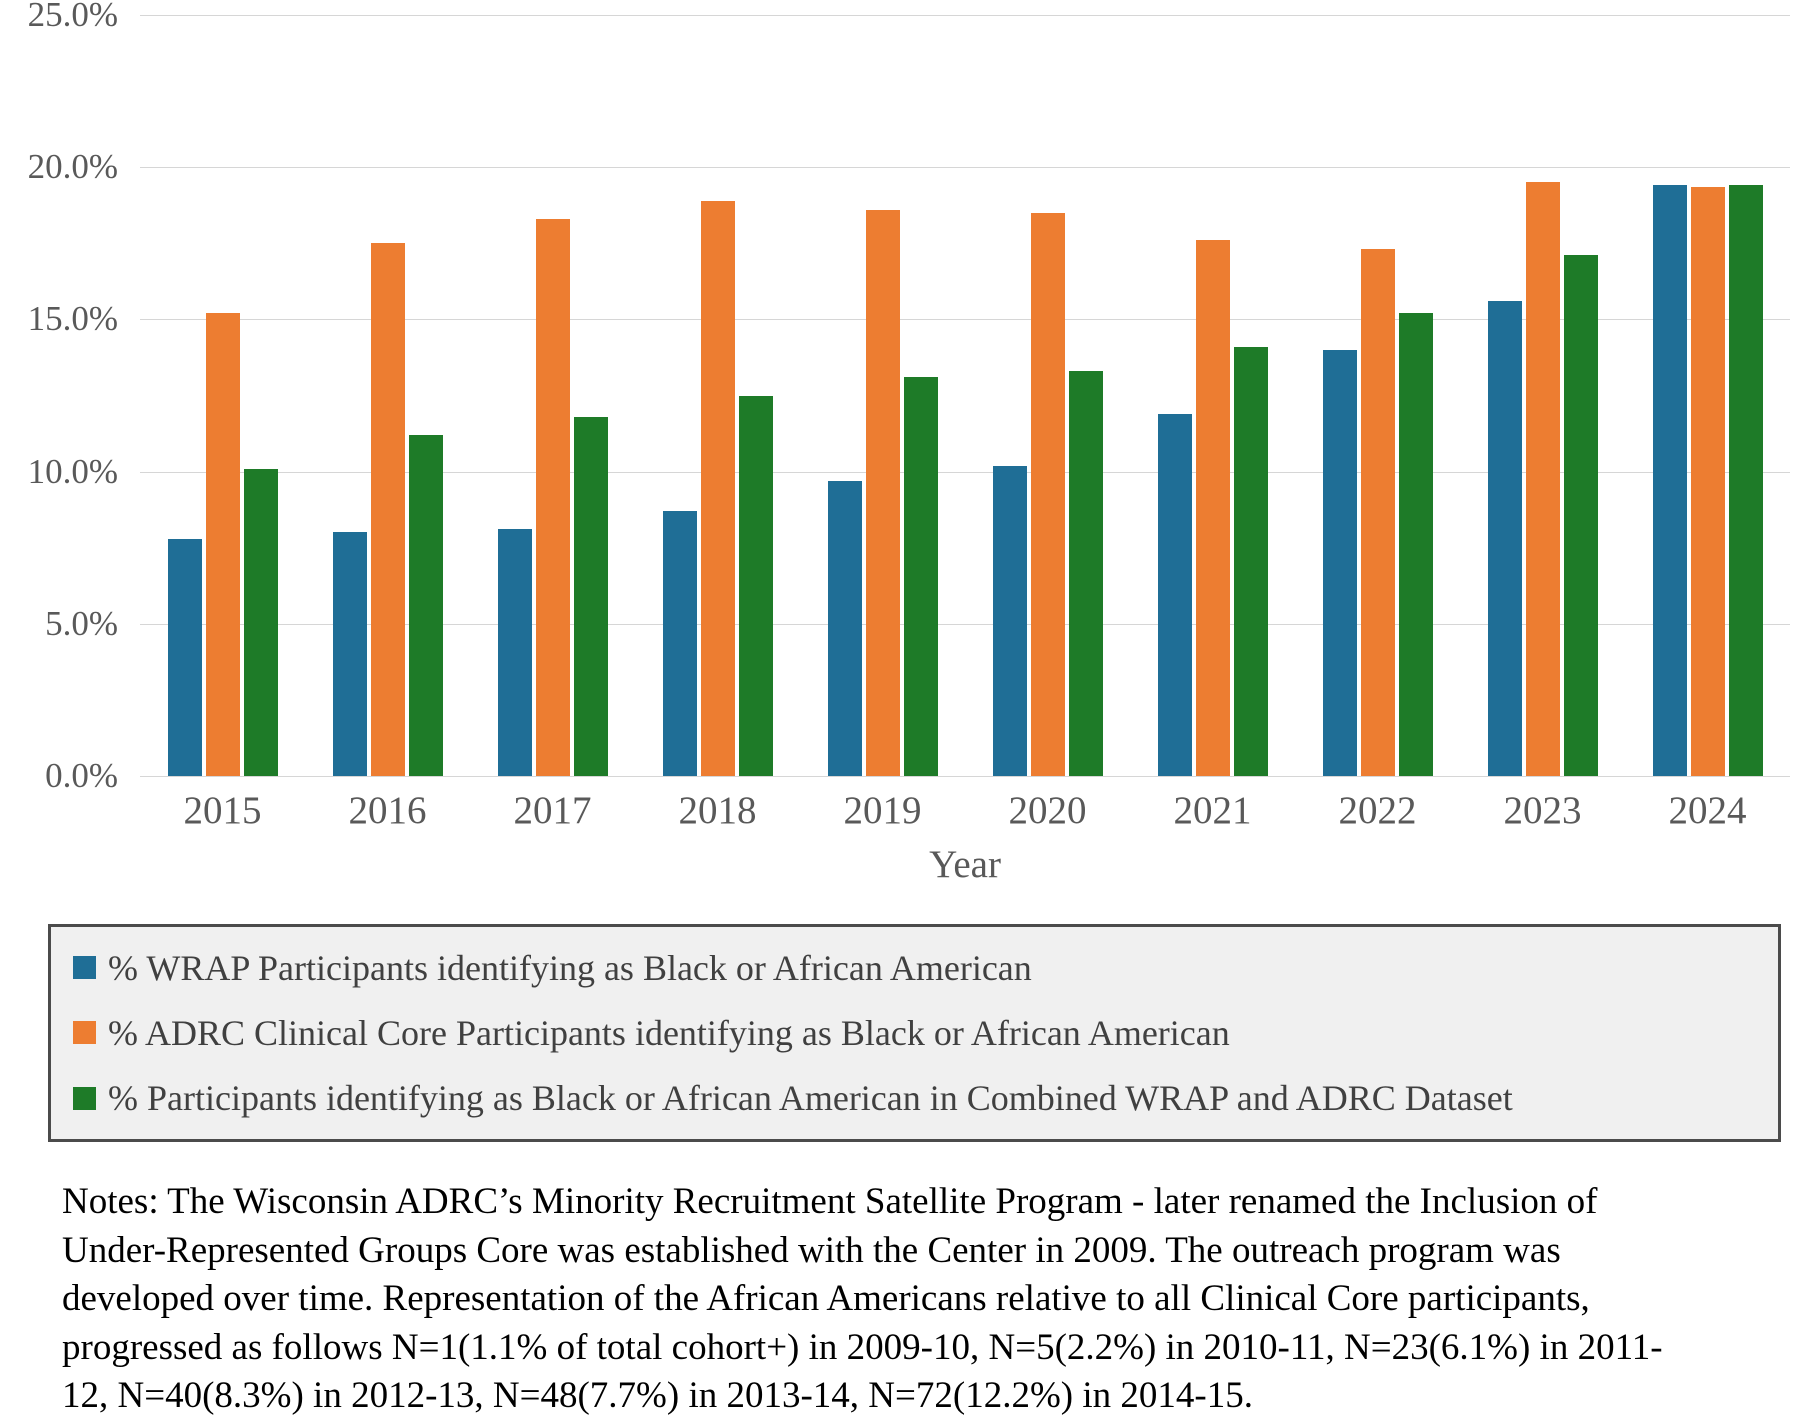 The height and width of the screenshot is (1421, 1800). Describe the element at coordinates (1707, 810) in the screenshot. I see `x-tick-label: 2024` at that location.